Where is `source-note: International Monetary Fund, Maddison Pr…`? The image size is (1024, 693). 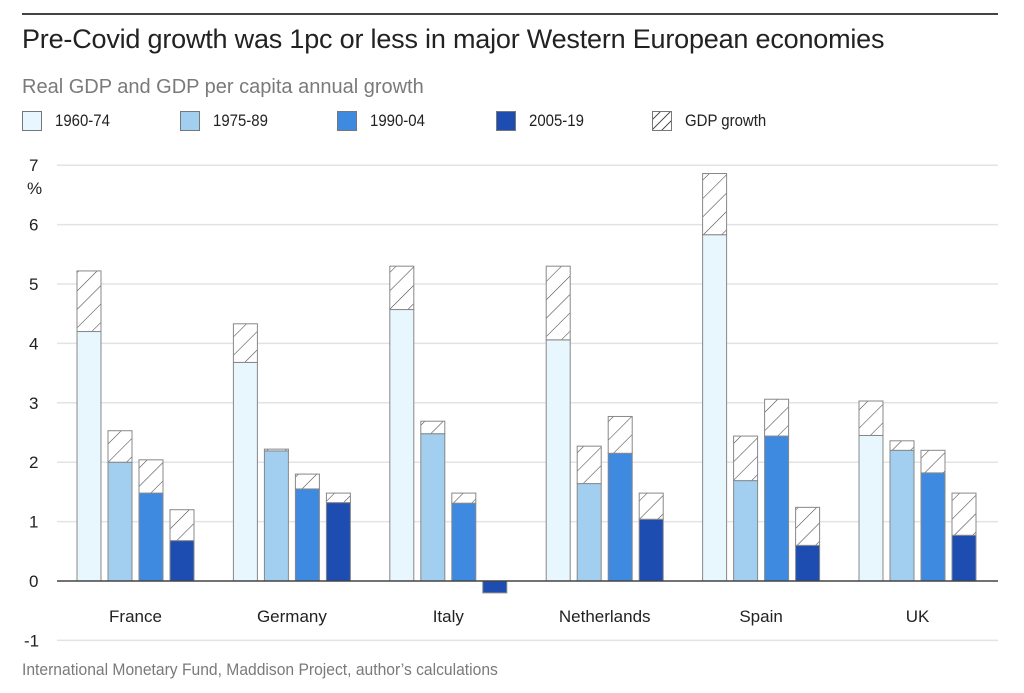 source-note: International Monetary Fund, Maddison Pr… is located at coordinates (260, 669).